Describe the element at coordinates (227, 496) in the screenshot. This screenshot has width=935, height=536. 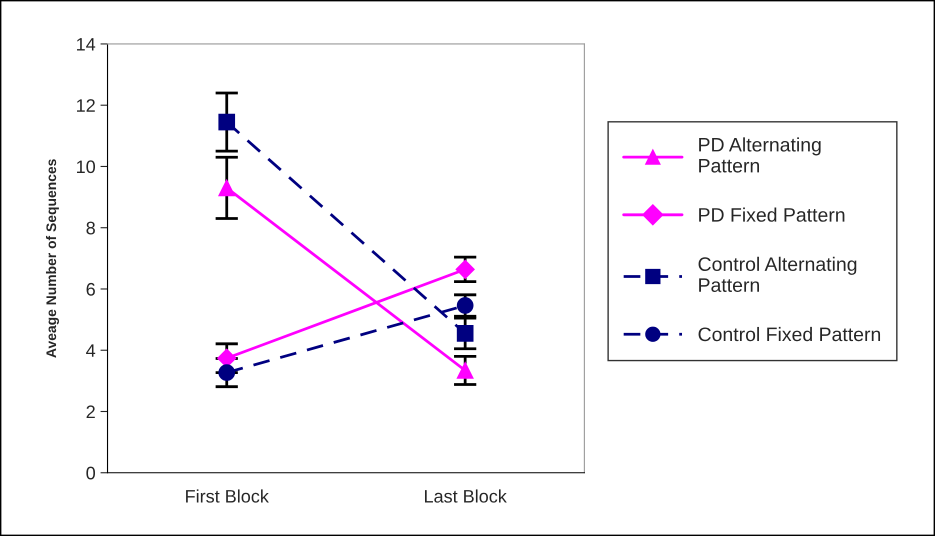
I see `x-tick-label: First Block` at that location.